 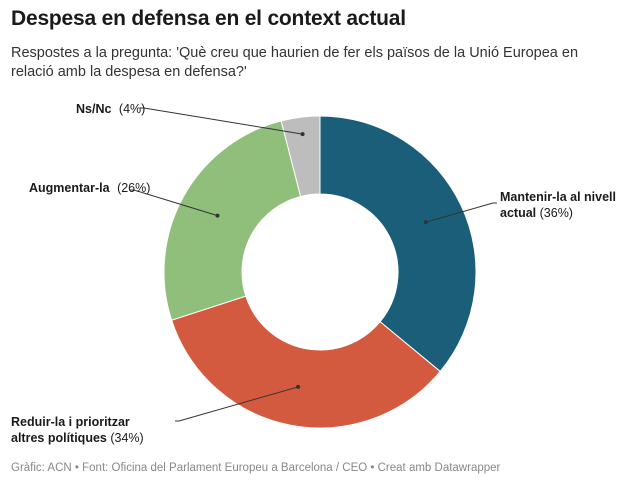 I want to click on slice-value-nsnc: (4%), so click(x=132, y=109).